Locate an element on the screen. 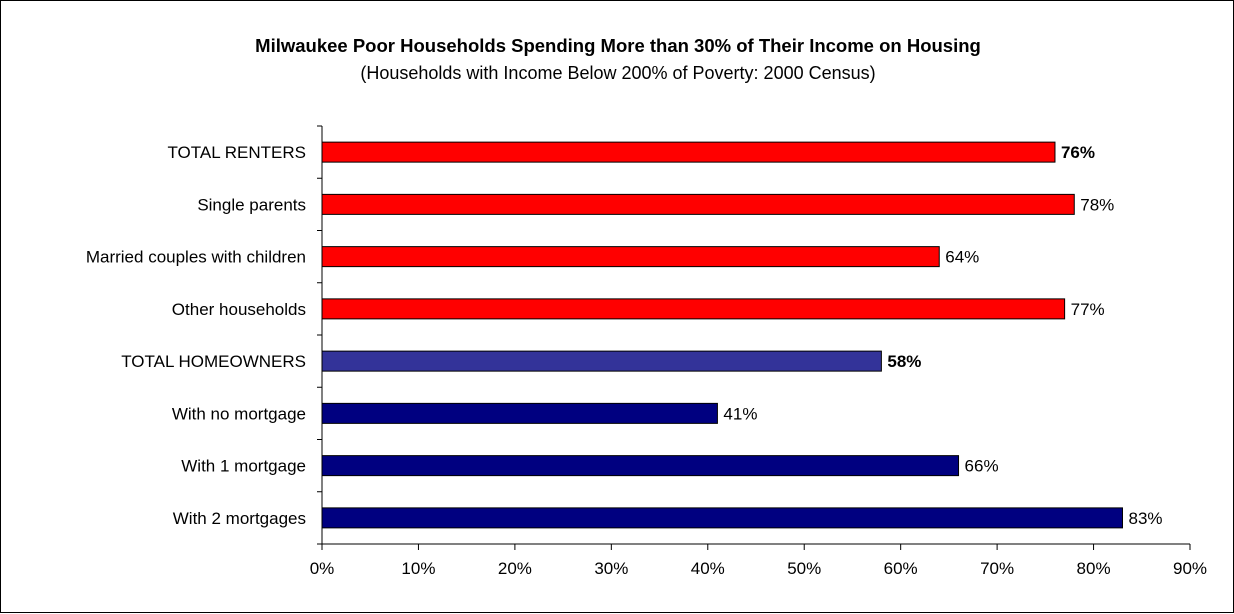 This screenshot has width=1234, height=614. value-label: 78% is located at coordinates (1097, 204).